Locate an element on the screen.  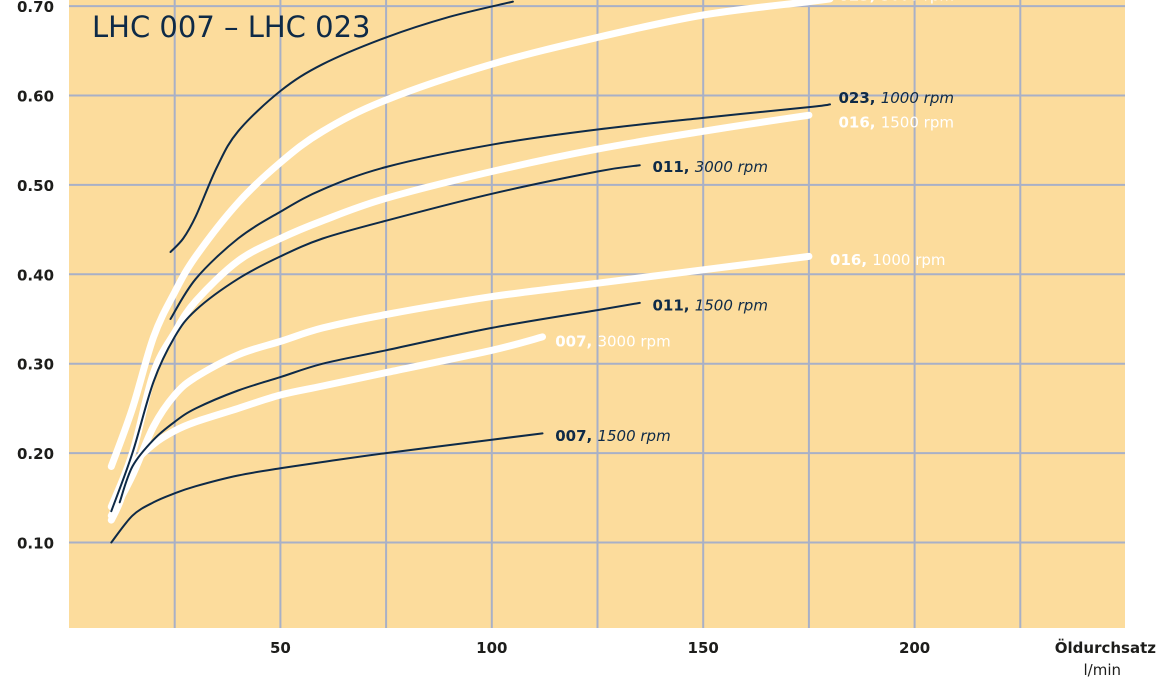
series-label-016-1000: 016, 1000 rpm is located at coordinates (887, 260).